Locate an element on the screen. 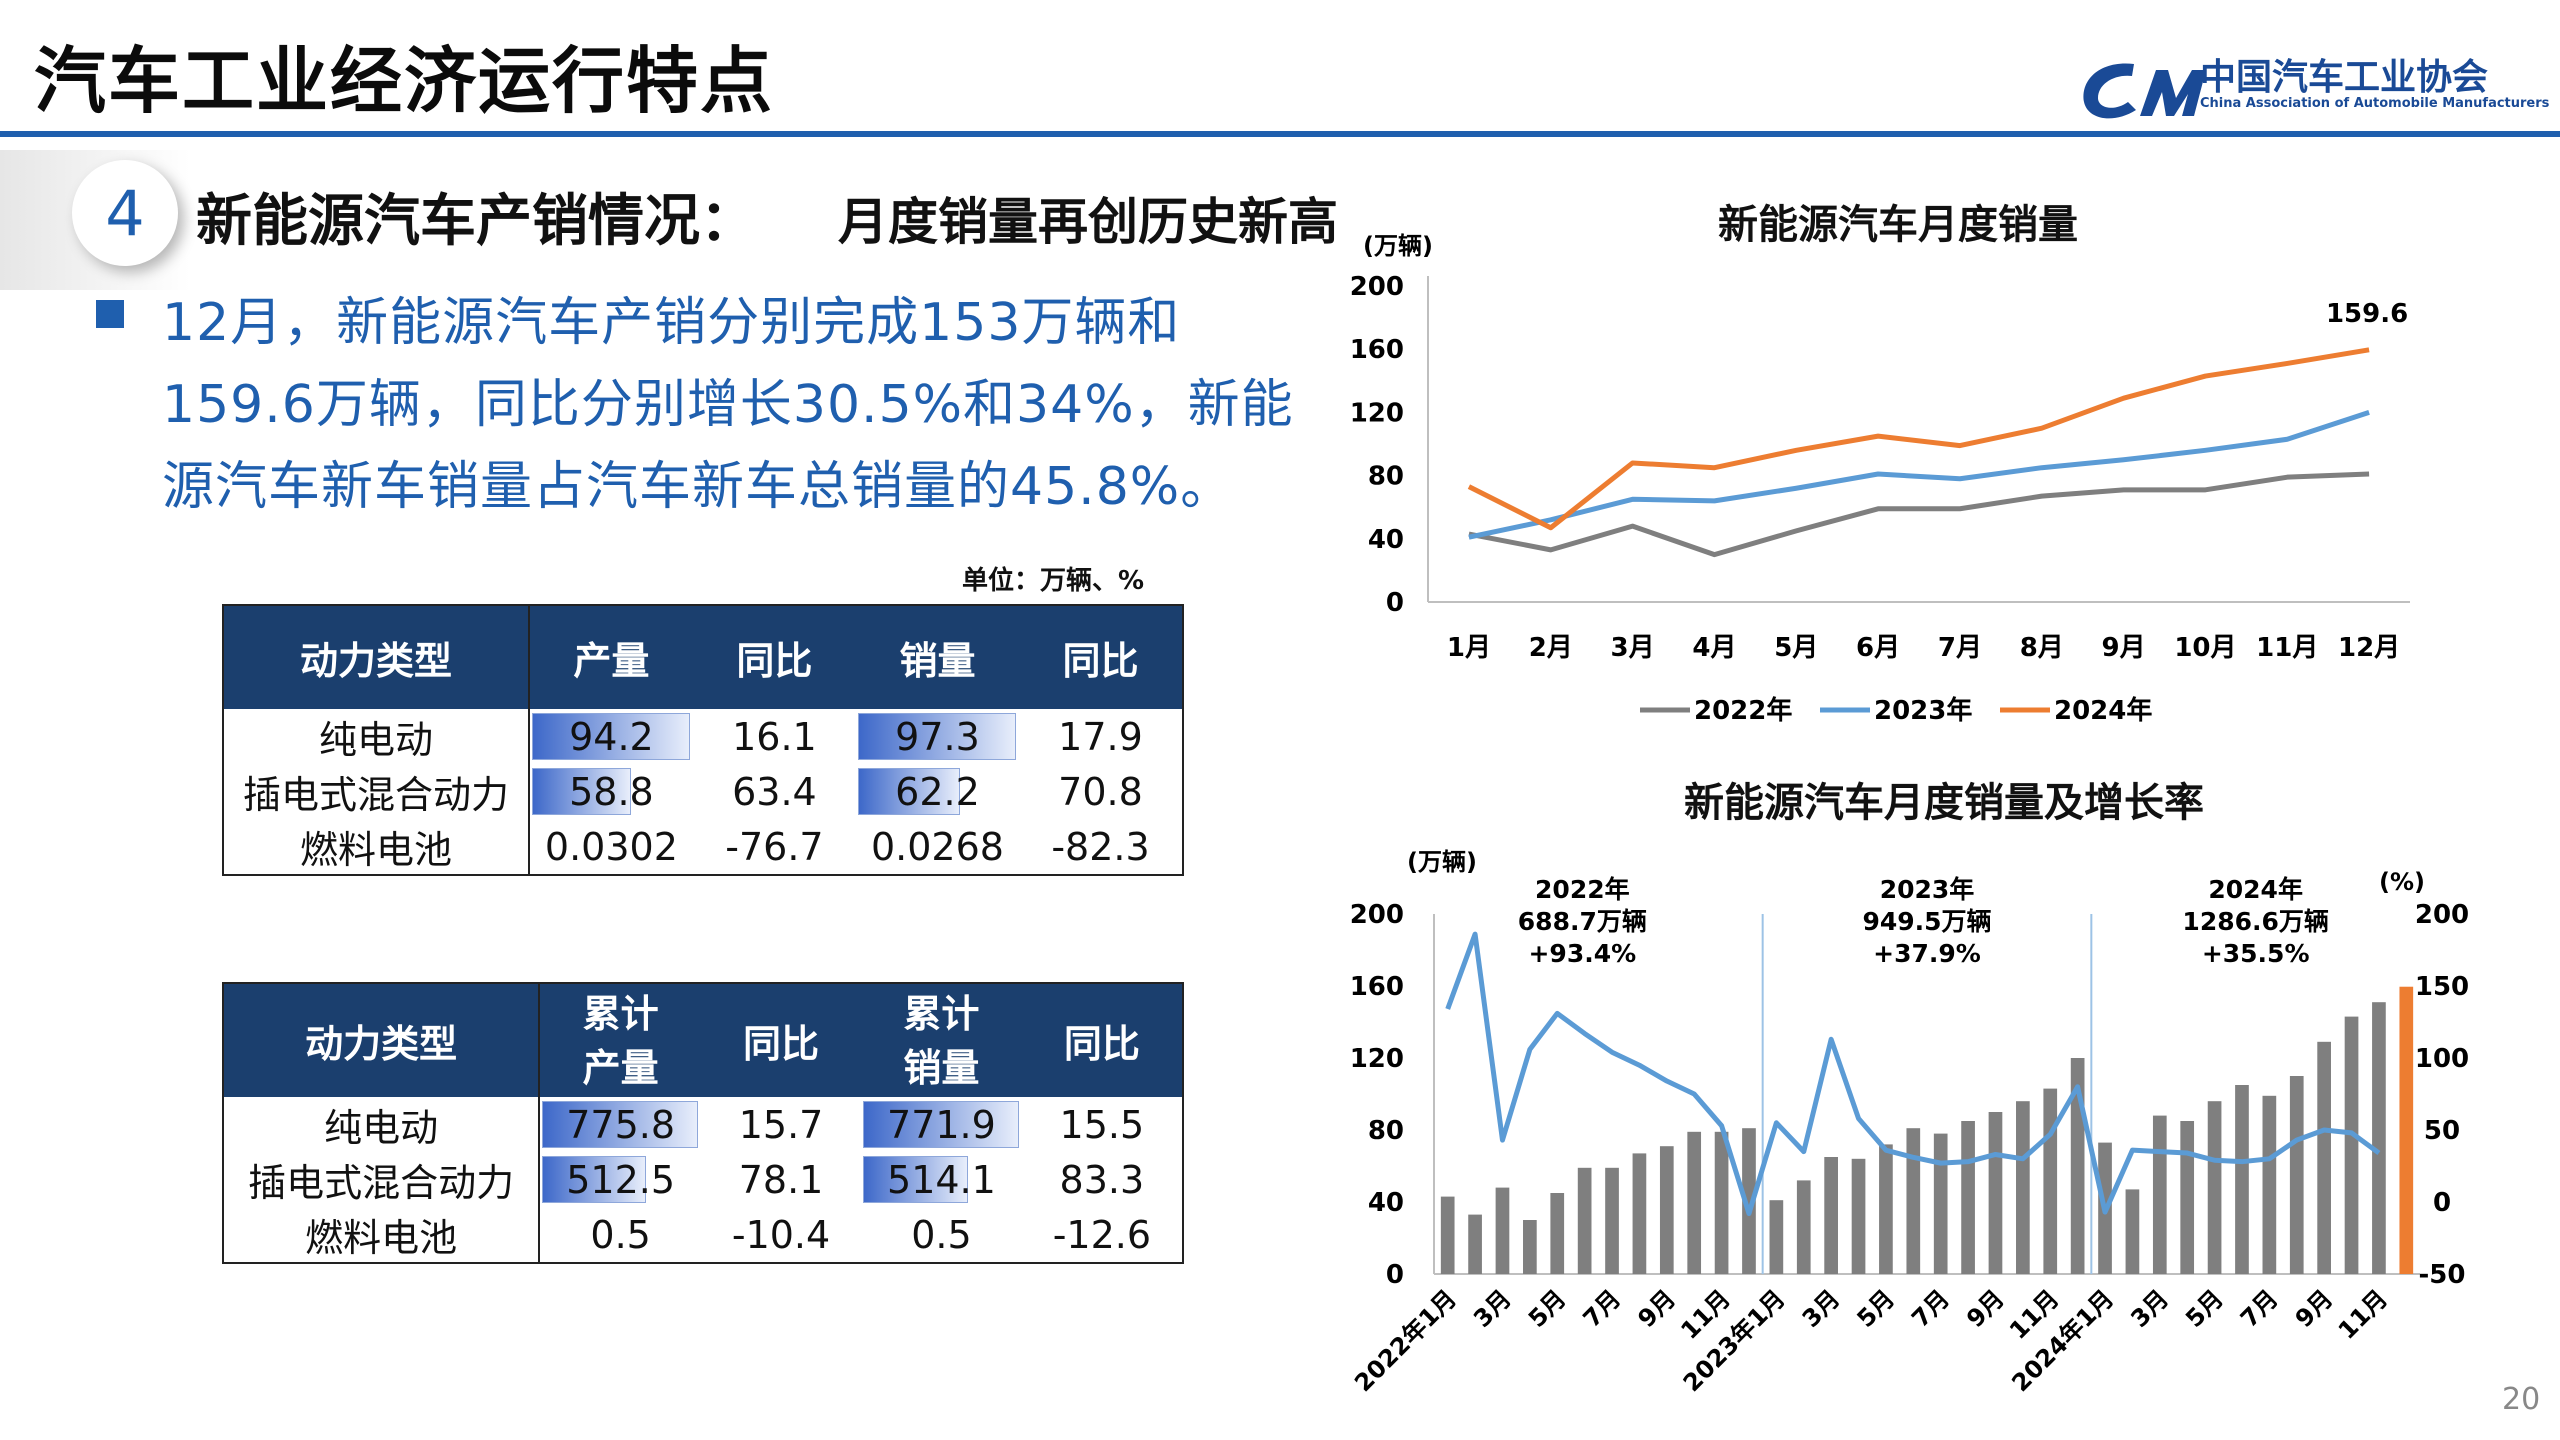 This screenshot has height=1440, width=2560. chart2-ytick-label: 120 is located at coordinates (1377, 1059).